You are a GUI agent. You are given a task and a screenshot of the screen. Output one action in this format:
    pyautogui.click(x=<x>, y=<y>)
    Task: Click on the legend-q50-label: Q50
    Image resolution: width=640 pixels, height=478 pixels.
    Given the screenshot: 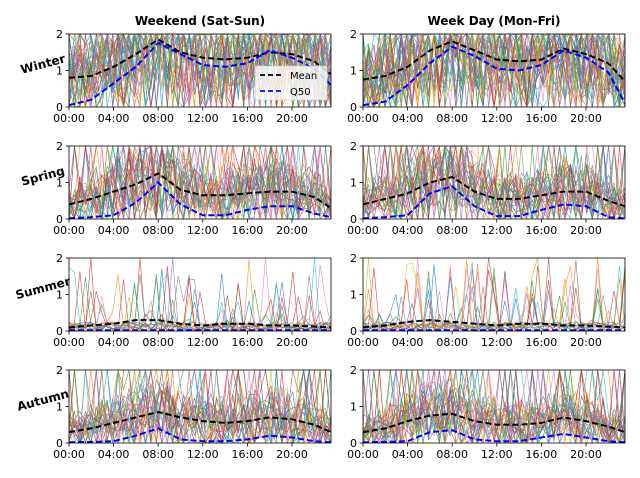 What is the action you would take?
    pyautogui.click(x=300, y=92)
    